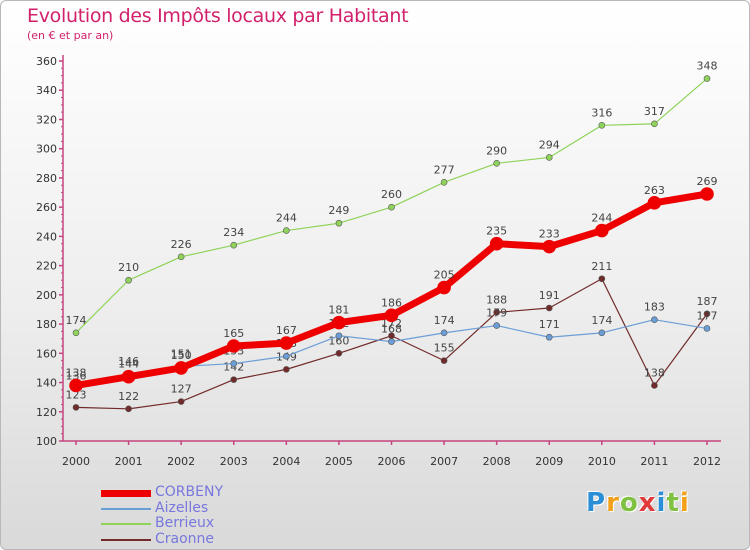 Image resolution: width=750 pixels, height=550 pixels. Describe the element at coordinates (46, 207) in the screenshot. I see `y-tick-label: 260` at that location.